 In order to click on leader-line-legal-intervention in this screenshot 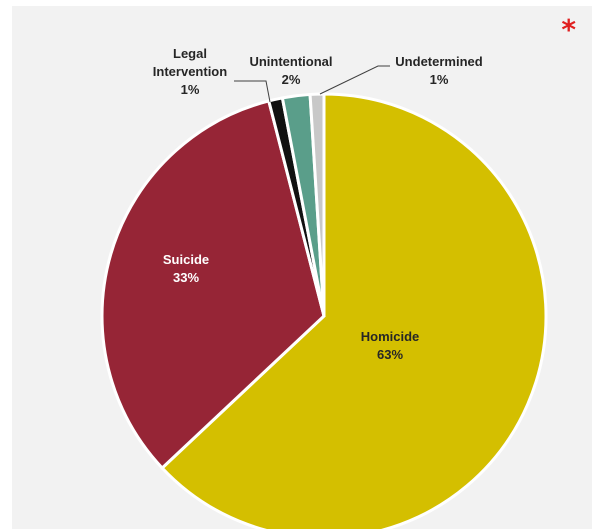, I will do `click(252, 91)`.